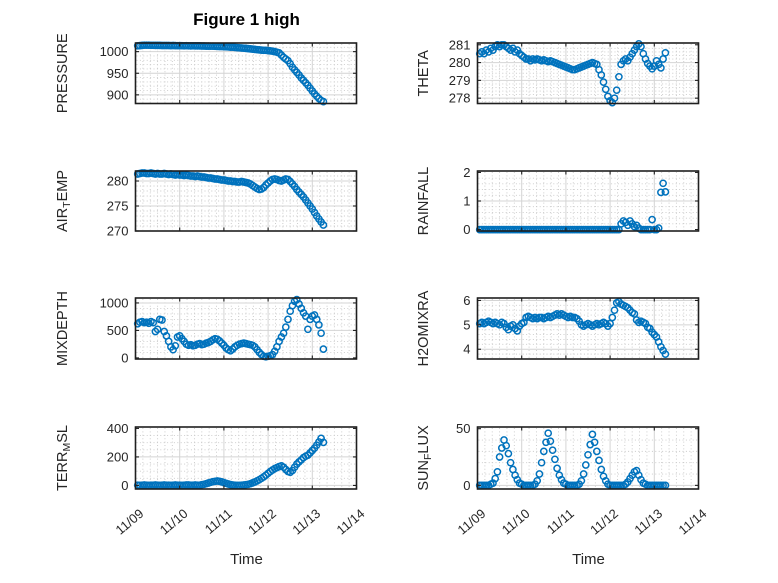 This screenshot has width=778, height=583. What do you see at coordinates (424, 73) in the screenshot?
I see `theta-ylabel: THETA` at bounding box center [424, 73].